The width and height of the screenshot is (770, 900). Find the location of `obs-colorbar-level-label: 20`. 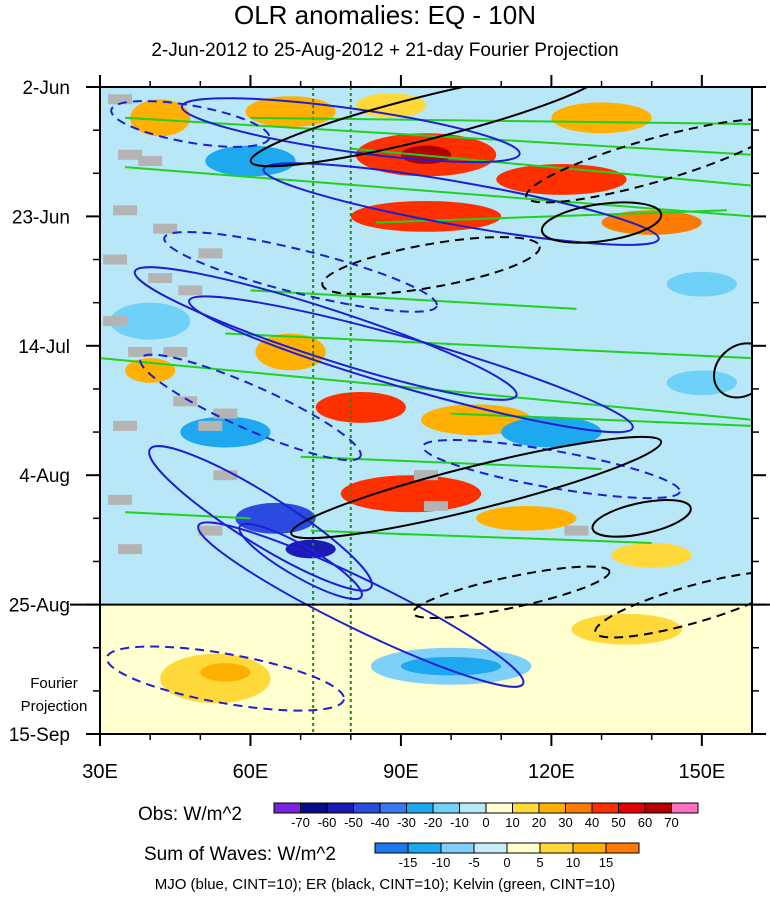

obs-colorbar-level-label: 20 is located at coordinates (539, 822).